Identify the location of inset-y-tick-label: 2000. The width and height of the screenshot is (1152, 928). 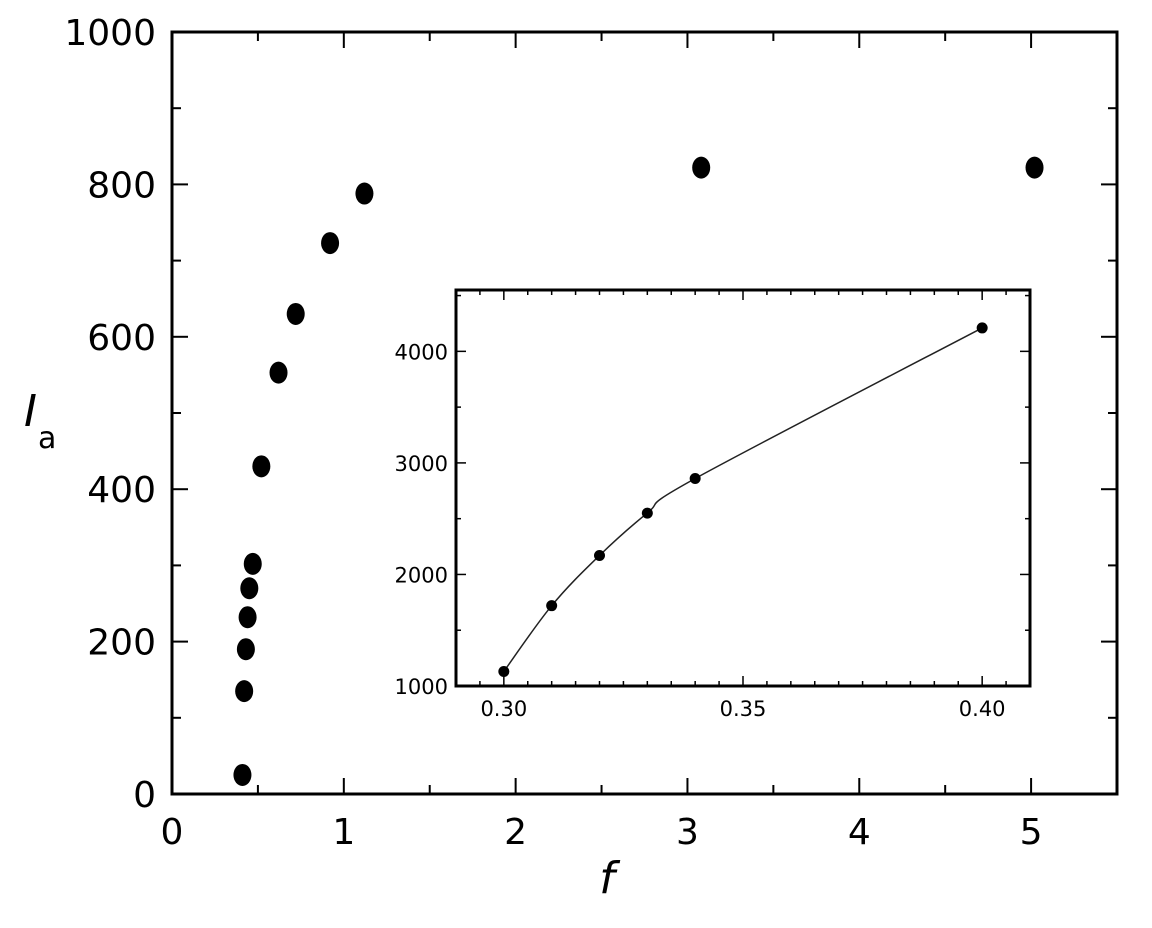
(421, 575).